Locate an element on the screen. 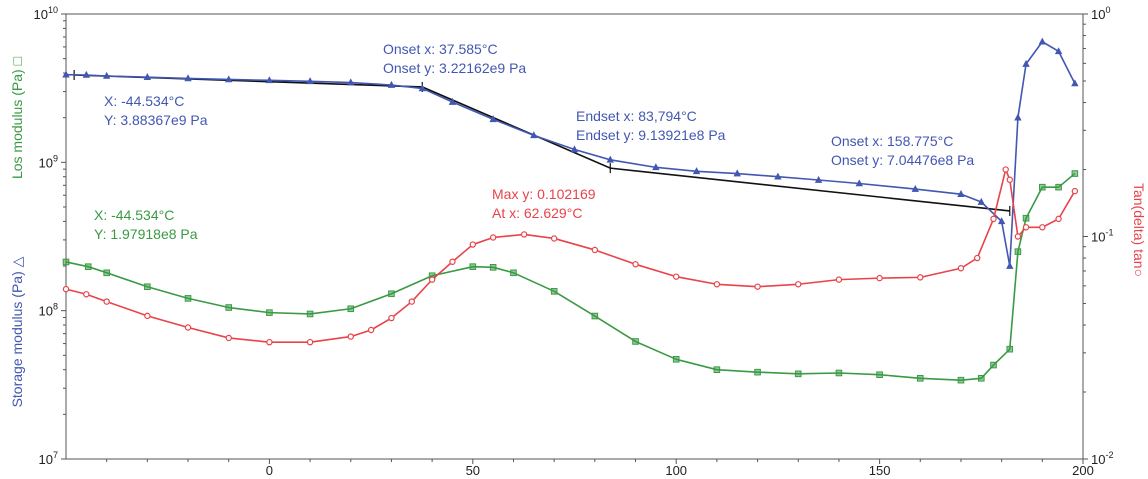 The image size is (1148, 479). left-tick-label: 10¹⁰ is located at coordinates (46, 13).